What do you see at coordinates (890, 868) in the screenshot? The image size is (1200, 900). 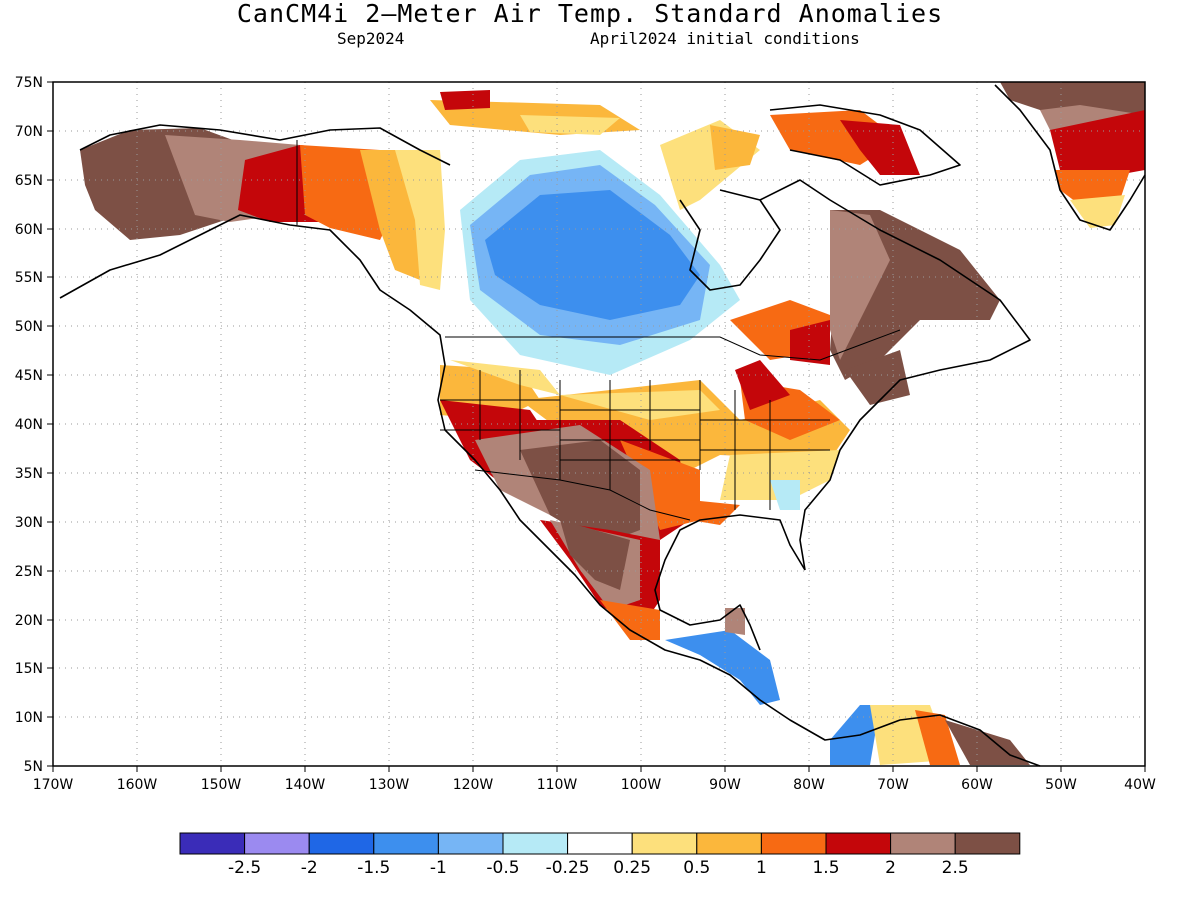 I see `legend-label: 2` at bounding box center [890, 868].